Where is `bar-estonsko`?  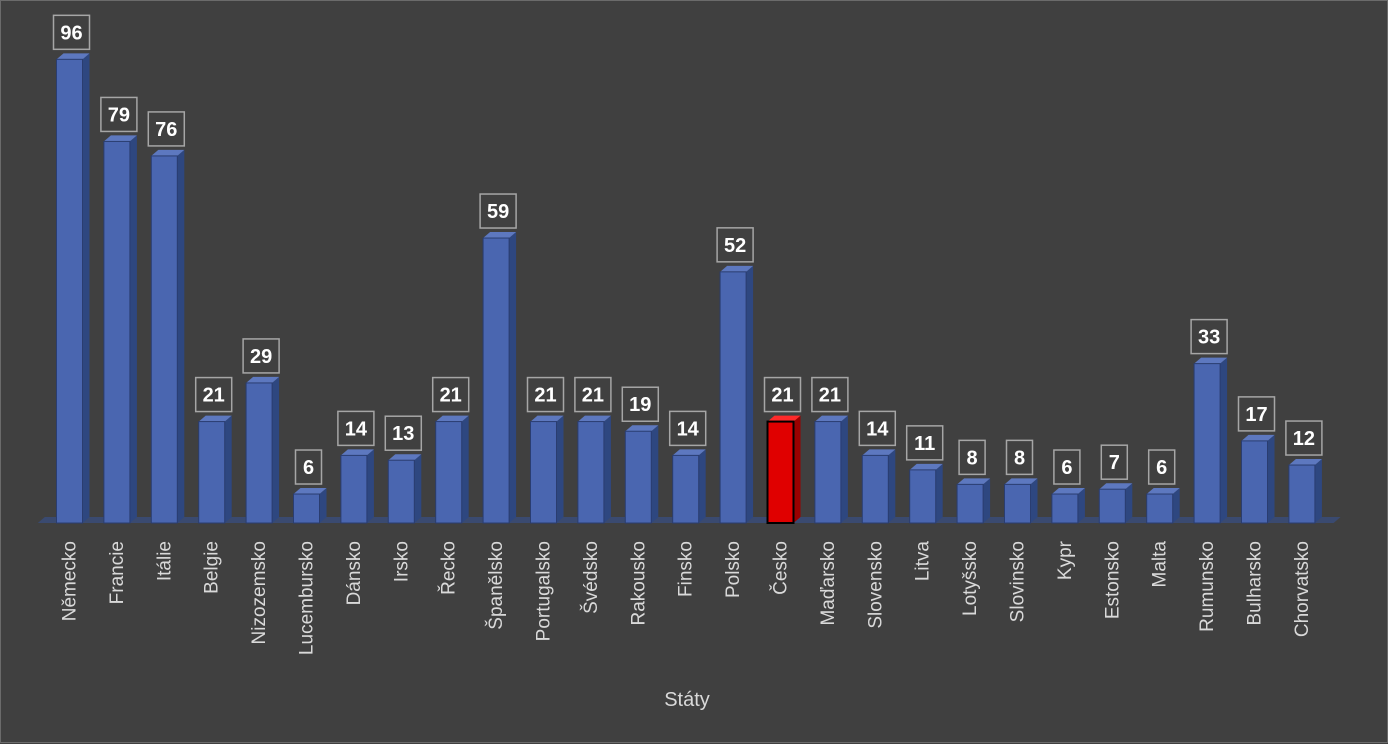
bar-estonsko is located at coordinates (1115, 503).